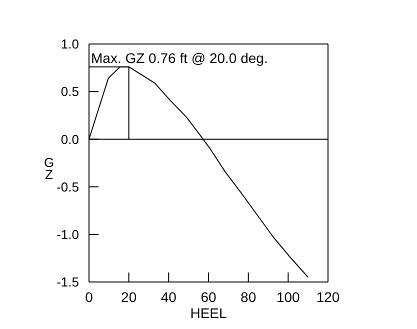 The image size is (417, 329). I want to click on y-tick-label: 0.5, so click(69, 92).